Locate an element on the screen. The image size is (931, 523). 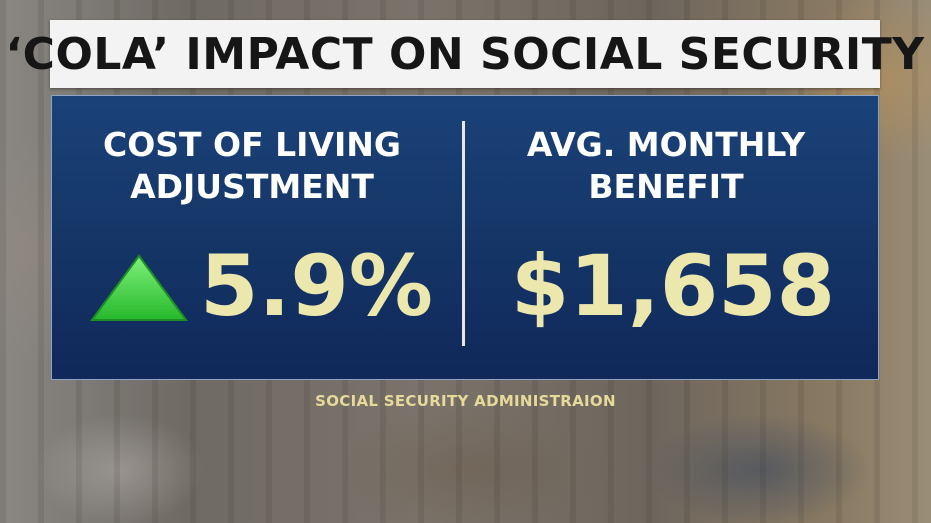
up-triangle-icon is located at coordinates (139, 287).